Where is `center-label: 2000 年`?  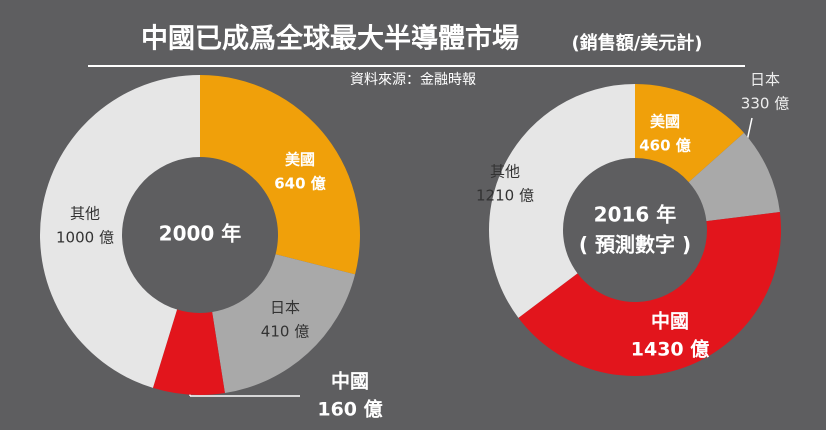 center-label: 2000 年 is located at coordinates (200, 234).